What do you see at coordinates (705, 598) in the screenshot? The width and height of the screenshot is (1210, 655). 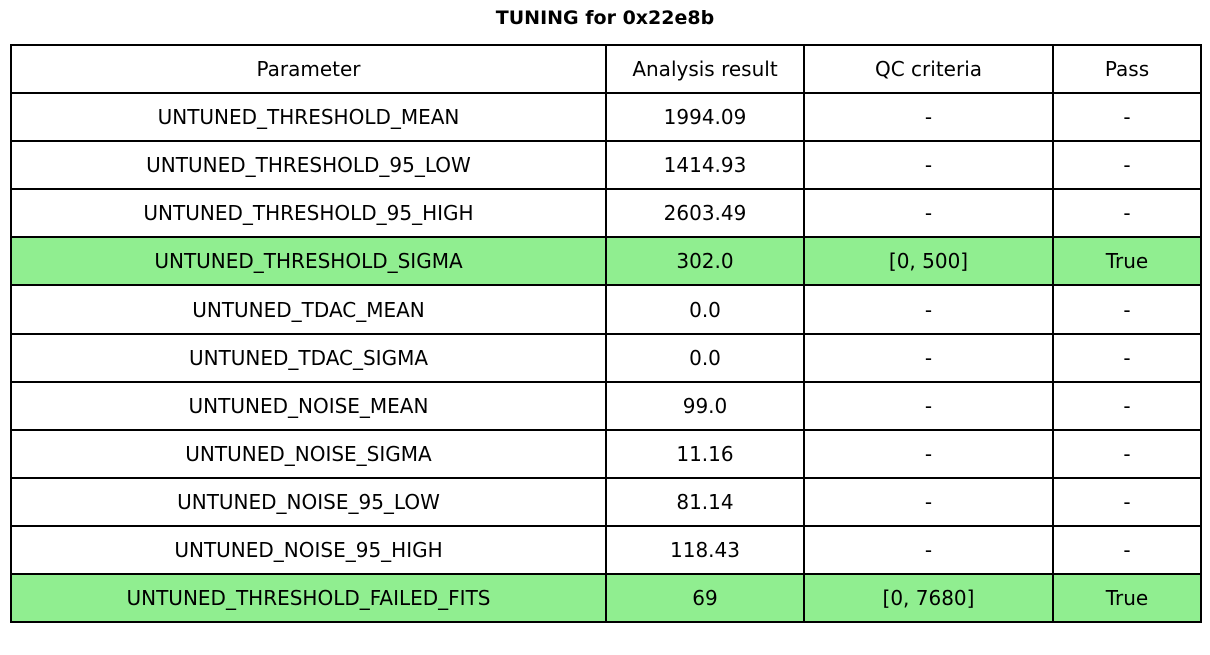 I see `cell-analysis-result: 69` at bounding box center [705, 598].